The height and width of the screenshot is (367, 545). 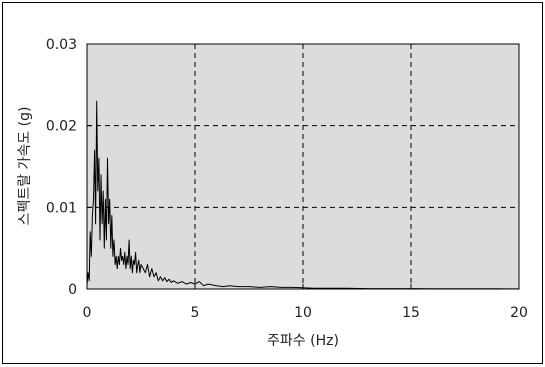 What do you see at coordinates (87, 313) in the screenshot?
I see `x-tick-label: 0` at bounding box center [87, 313].